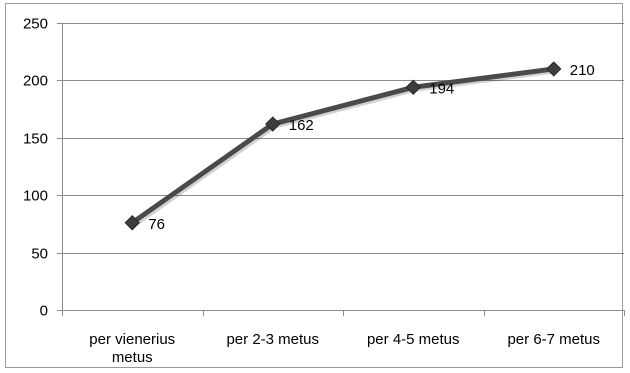  What do you see at coordinates (272, 339) in the screenshot?
I see `x-tick-label: per 2-3 metus` at bounding box center [272, 339].